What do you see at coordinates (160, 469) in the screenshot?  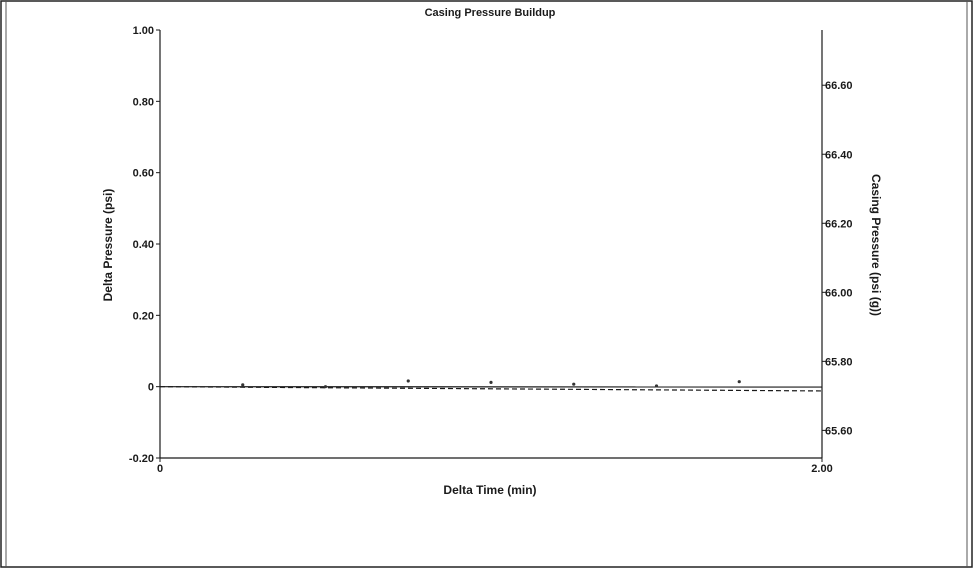 I see `x-tick-label: 0` at bounding box center [160, 469].